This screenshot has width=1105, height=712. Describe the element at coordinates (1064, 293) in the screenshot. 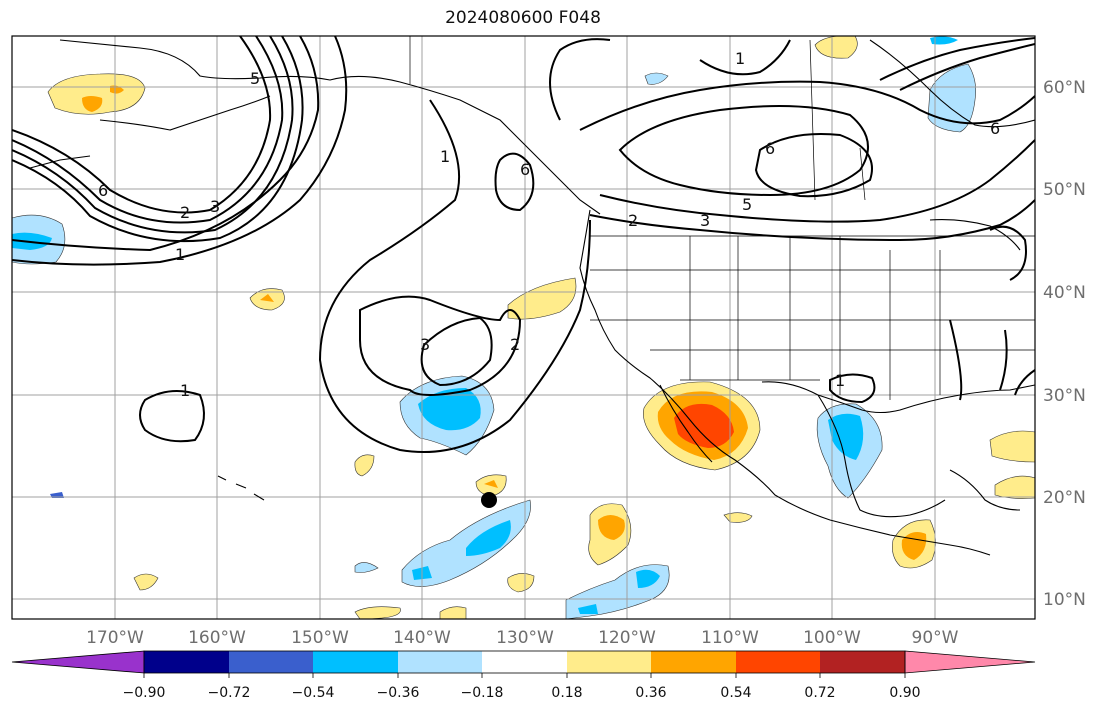

I see `lat-label-40n: 40°N` at that location.